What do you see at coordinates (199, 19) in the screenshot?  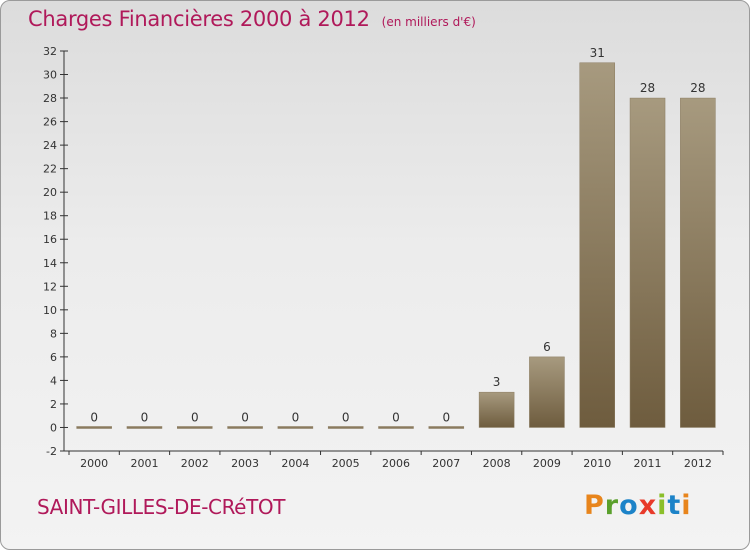 I see `chart-title: Charges Financières 2000 à 2012` at bounding box center [199, 19].